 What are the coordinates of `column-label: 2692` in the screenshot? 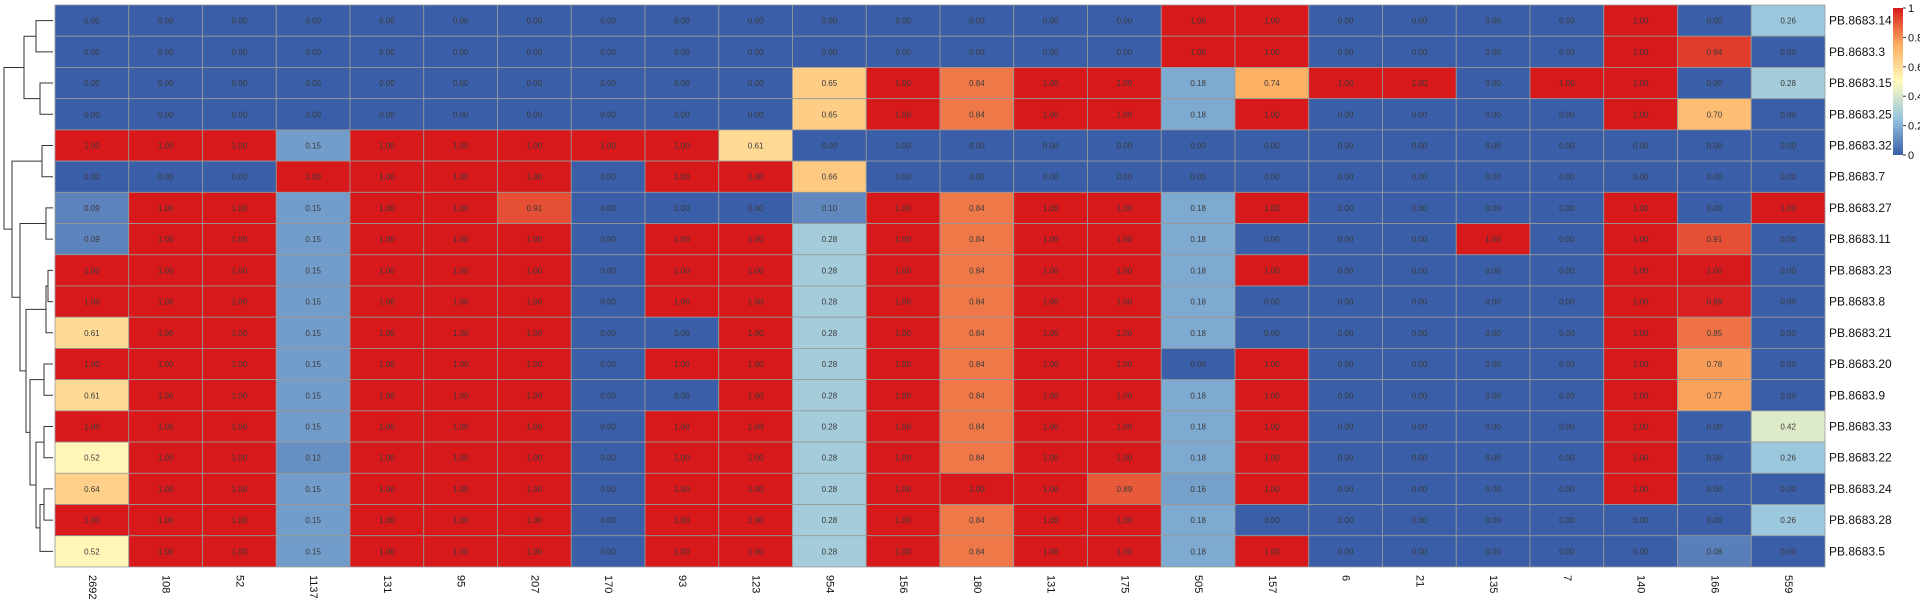 It's located at (92, 587).